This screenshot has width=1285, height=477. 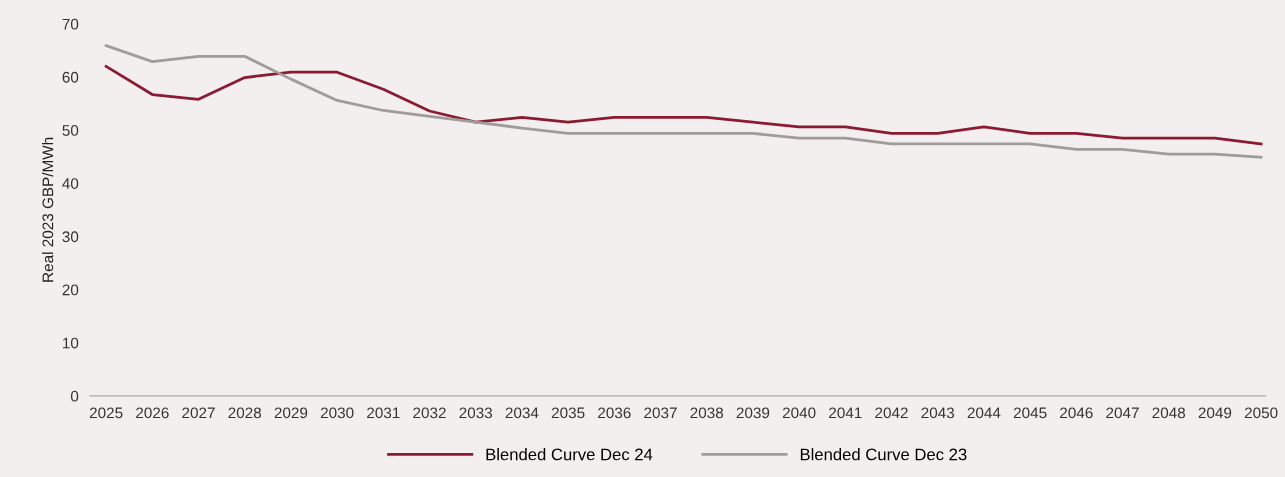 What do you see at coordinates (476, 413) in the screenshot?
I see `x-tick-label: 2033` at bounding box center [476, 413].